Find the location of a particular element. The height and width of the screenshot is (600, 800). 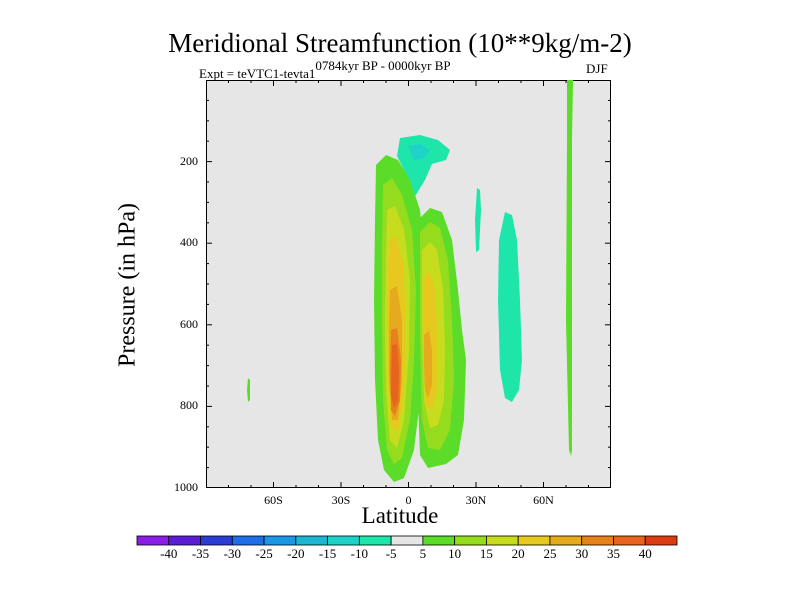

y-tick-label: 600 is located at coordinates (189, 323).